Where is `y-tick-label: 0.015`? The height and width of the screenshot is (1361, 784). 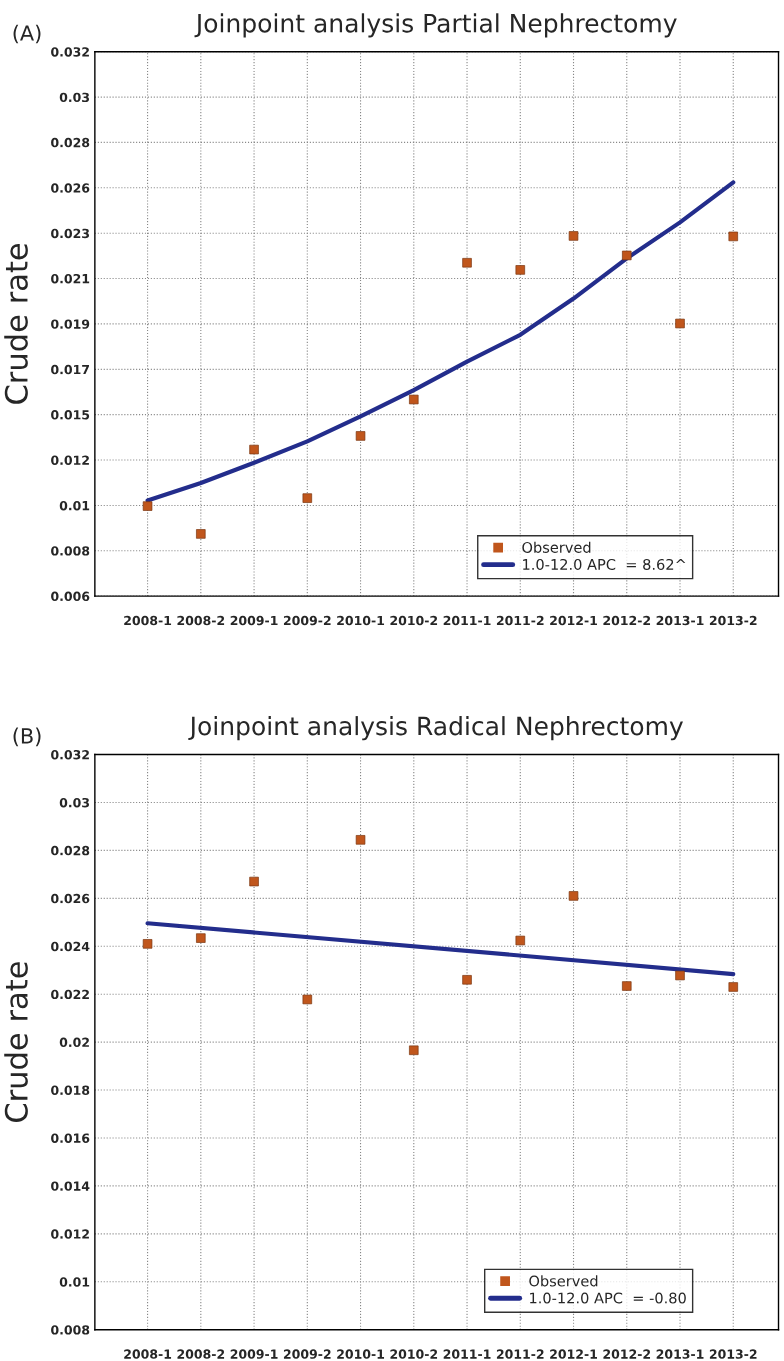 y-tick-label: 0.015 is located at coordinates (70, 415).